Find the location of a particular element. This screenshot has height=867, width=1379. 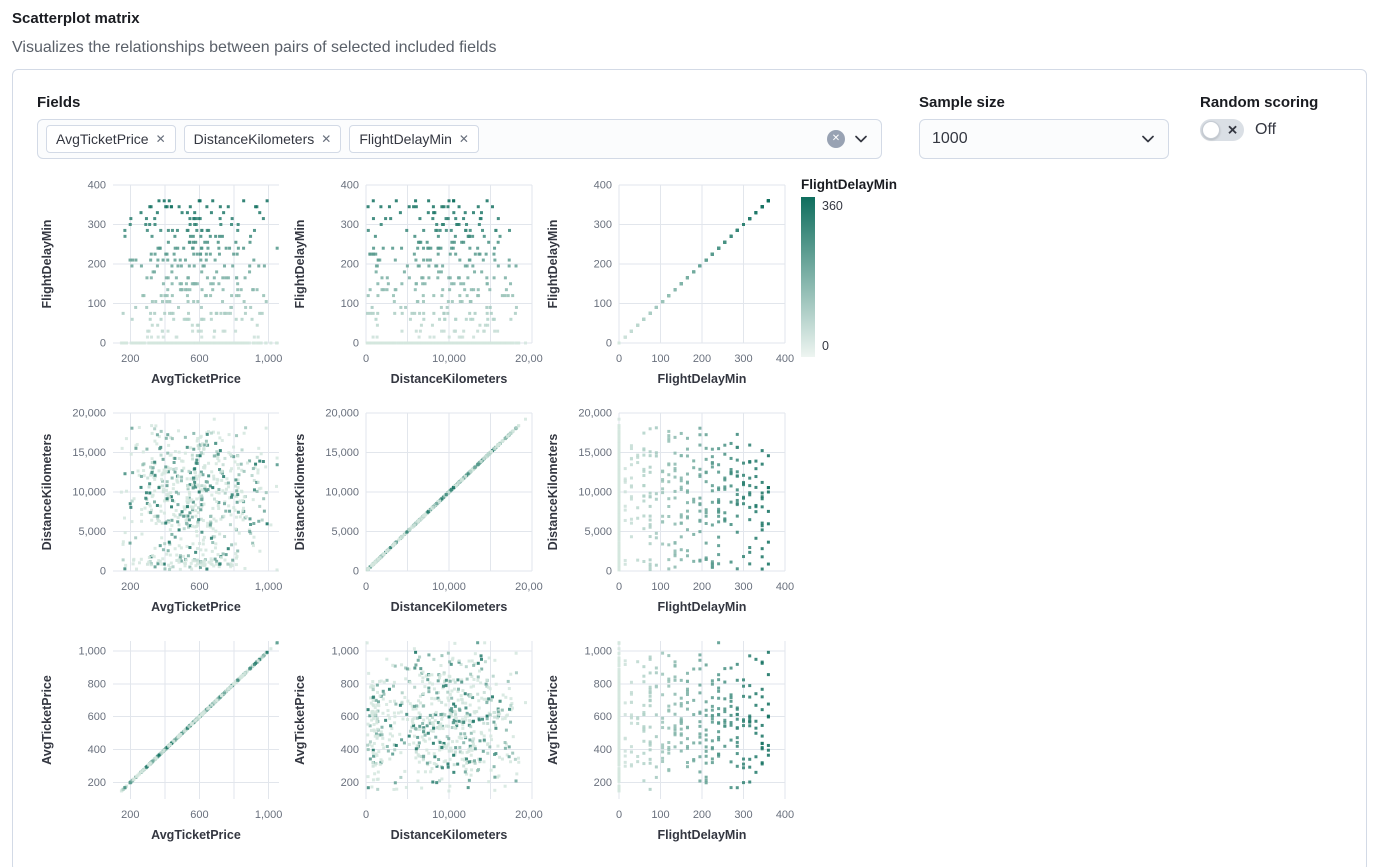

field-chip: FlightDelayMin ✕ is located at coordinates (414, 139).